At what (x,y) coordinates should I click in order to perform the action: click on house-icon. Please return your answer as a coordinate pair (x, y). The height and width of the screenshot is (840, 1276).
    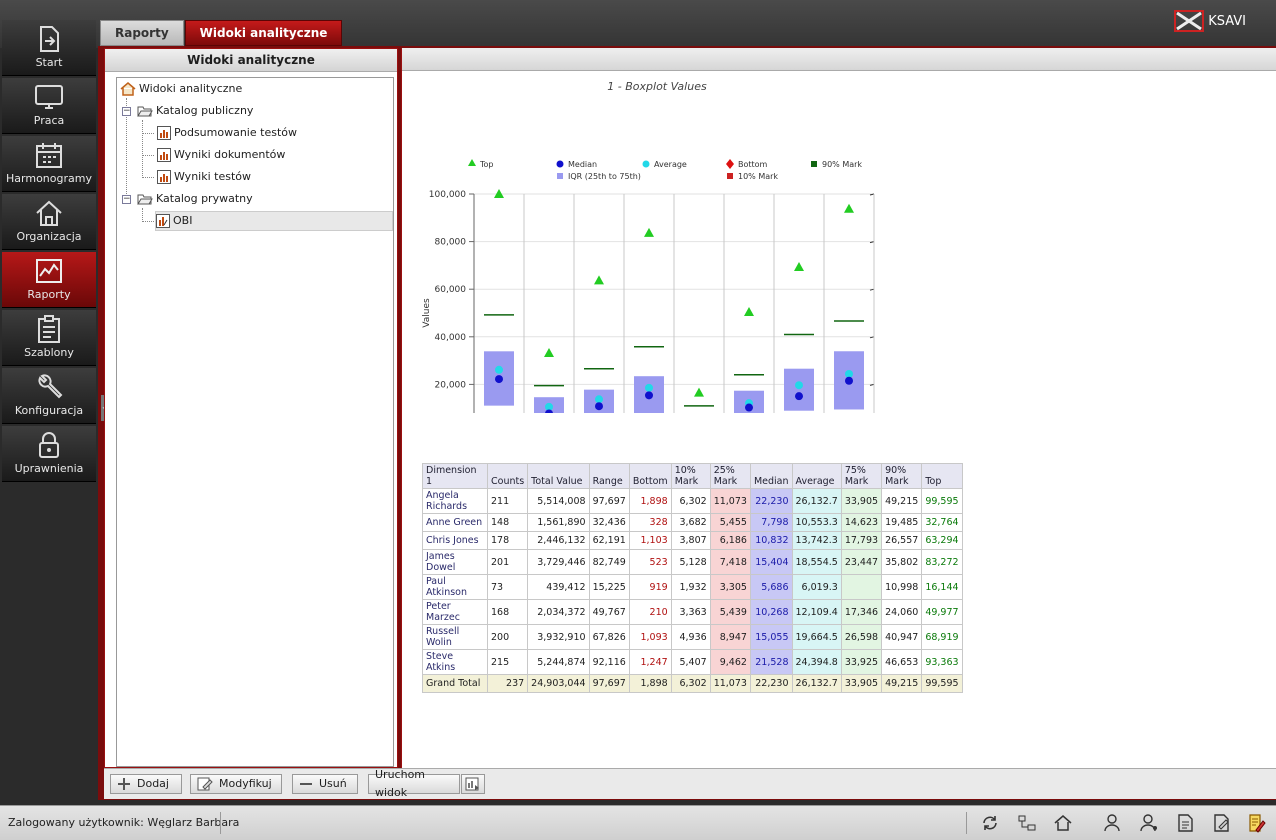
    Looking at the image, I should click on (49, 213).